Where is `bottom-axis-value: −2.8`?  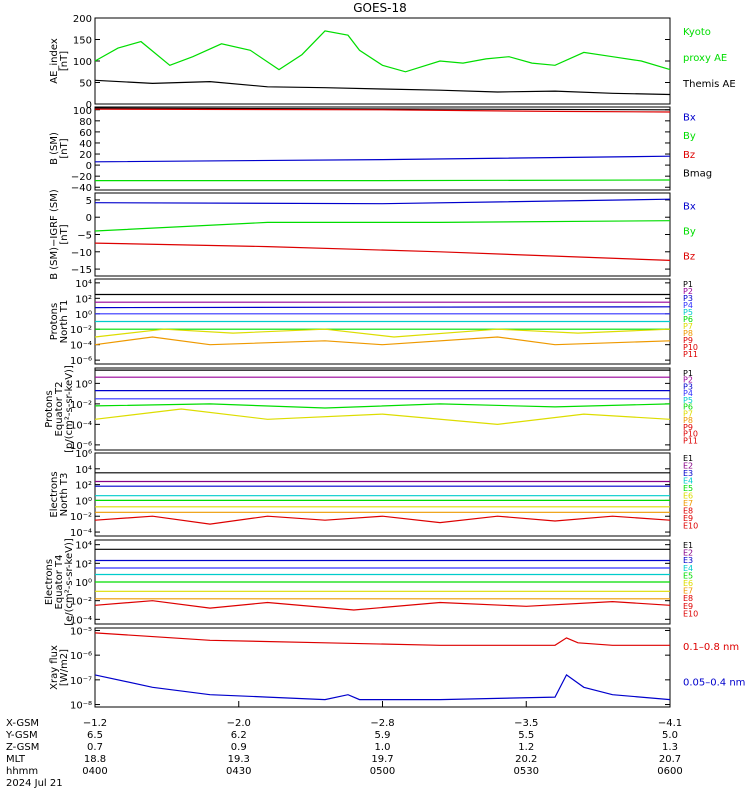
bottom-axis-value: −2.8 is located at coordinates (382, 723).